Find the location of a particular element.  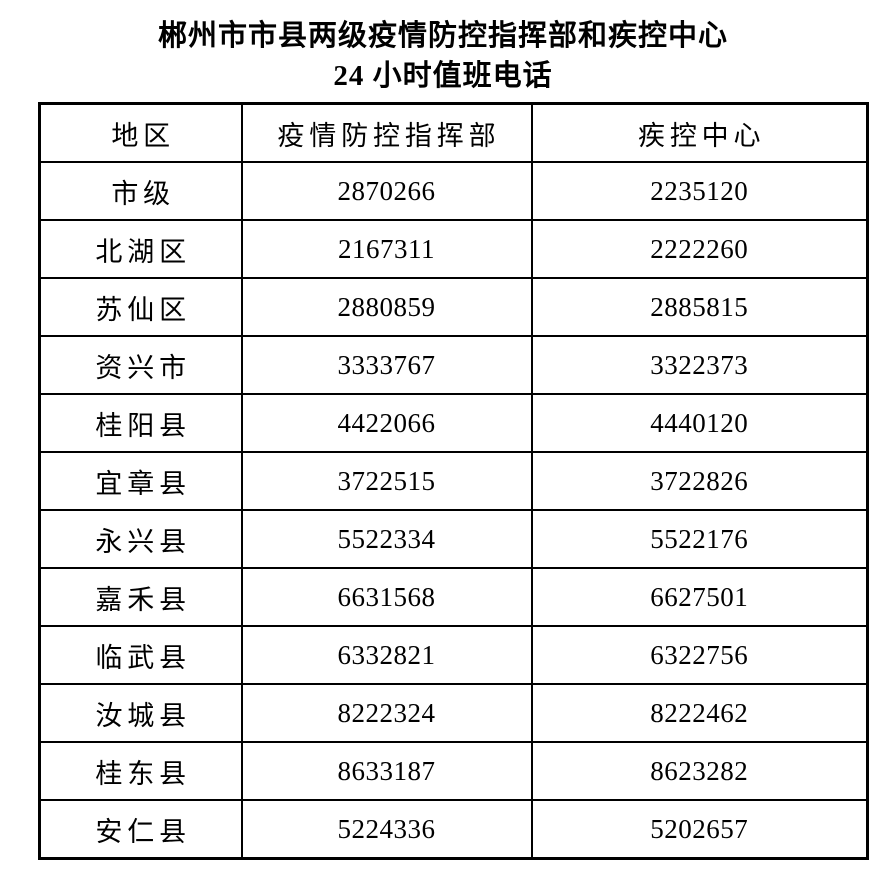

page-title: 郴州市市县两级疫情防控指挥部和疾控中心 24 小时值班电话 is located at coordinates (443, 56).